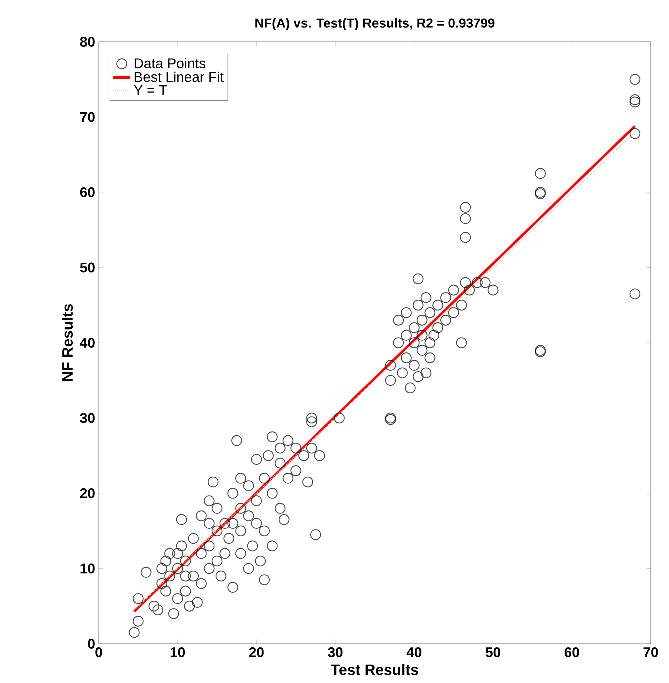  I want to click on y-tick-label: 50, so click(87, 267).